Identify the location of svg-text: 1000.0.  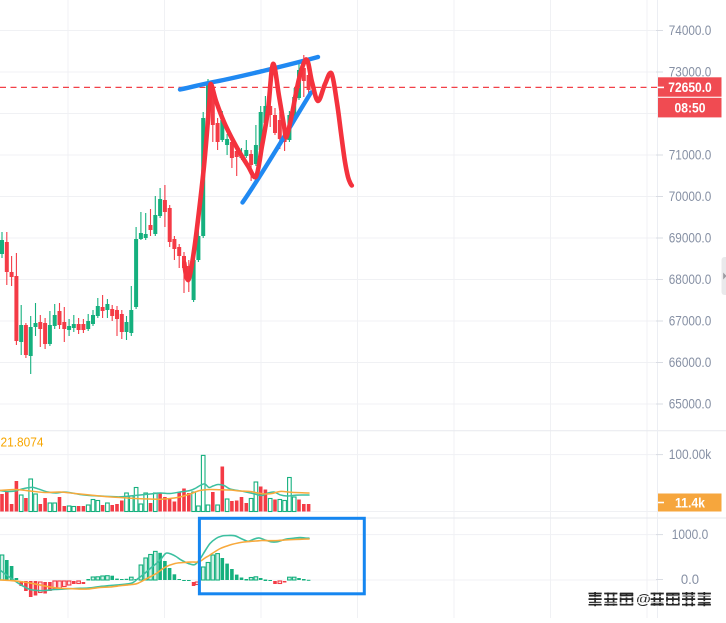
(690, 534).